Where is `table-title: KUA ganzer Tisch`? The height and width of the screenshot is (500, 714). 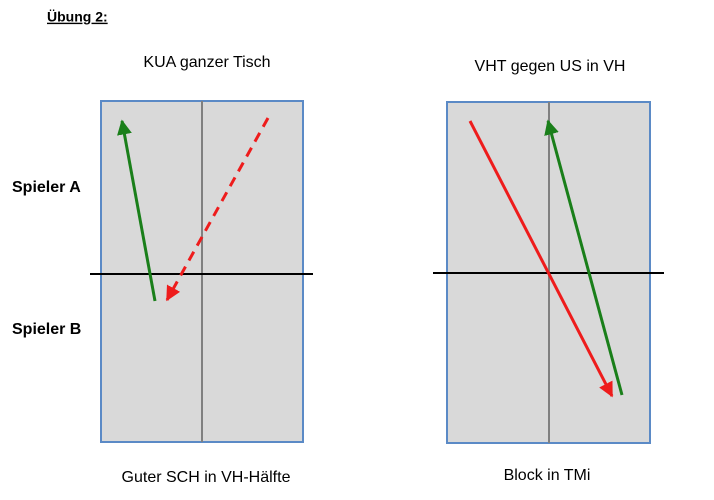
table-title: KUA ganzer Tisch is located at coordinates (206, 62).